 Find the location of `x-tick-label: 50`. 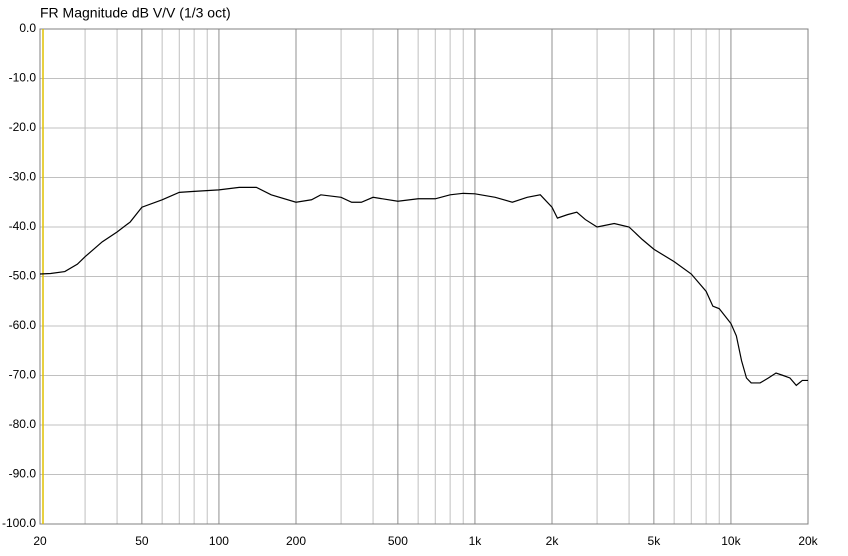

x-tick-label: 50 is located at coordinates (142, 541).